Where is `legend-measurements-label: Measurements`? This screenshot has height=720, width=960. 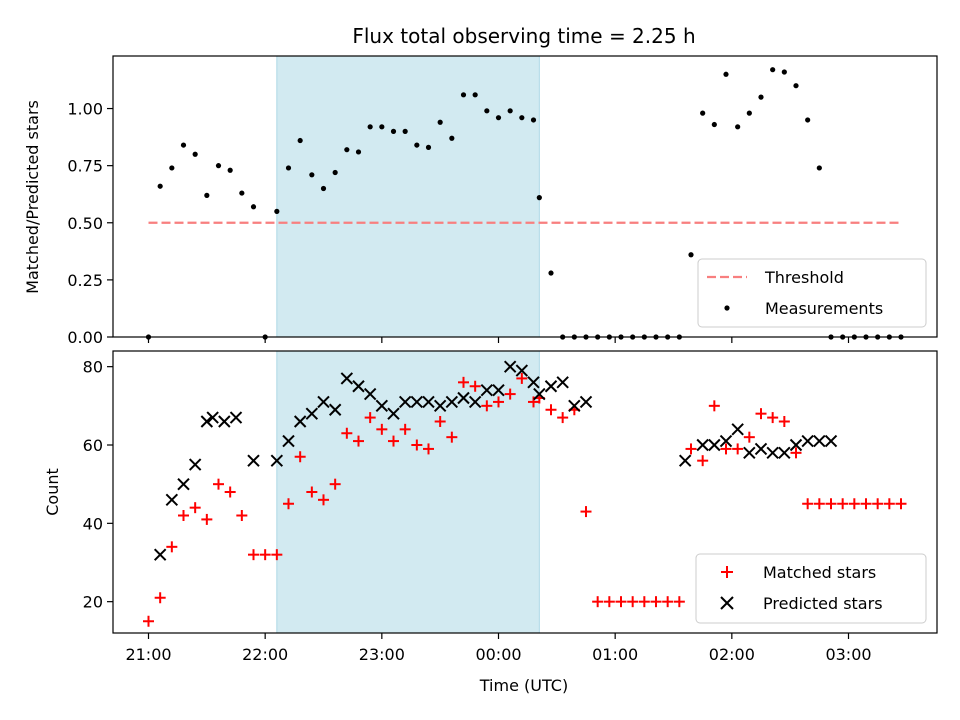 legend-measurements-label: Measurements is located at coordinates (824, 308).